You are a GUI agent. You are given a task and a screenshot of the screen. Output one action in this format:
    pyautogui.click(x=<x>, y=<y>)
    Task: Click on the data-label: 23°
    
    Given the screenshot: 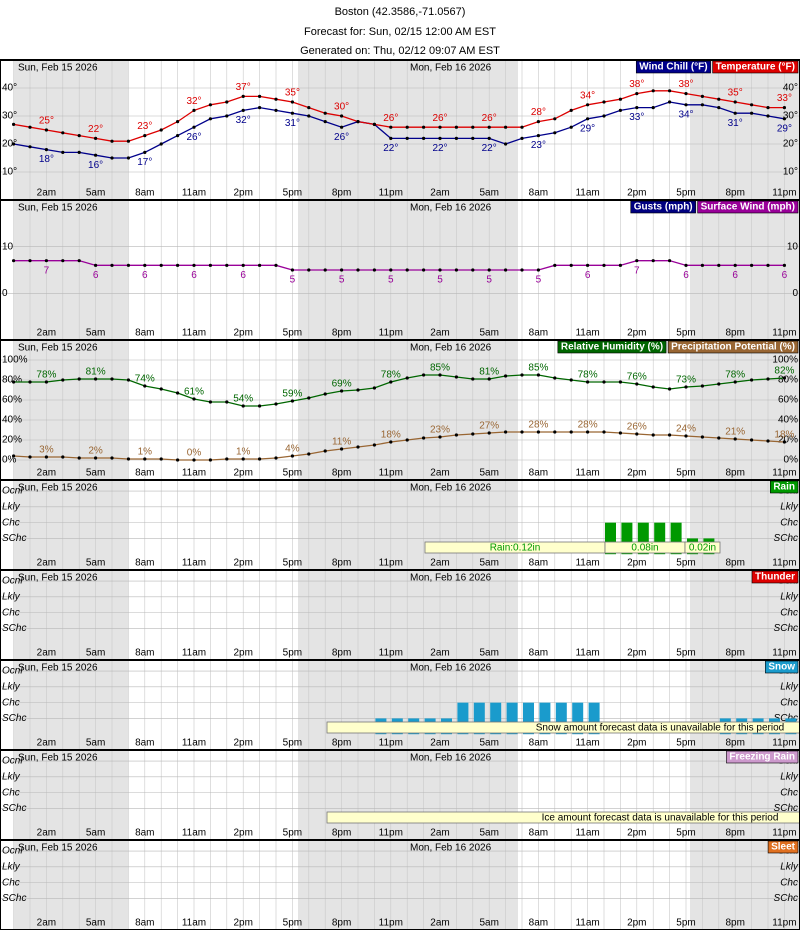 What is the action you would take?
    pyautogui.click(x=538, y=145)
    